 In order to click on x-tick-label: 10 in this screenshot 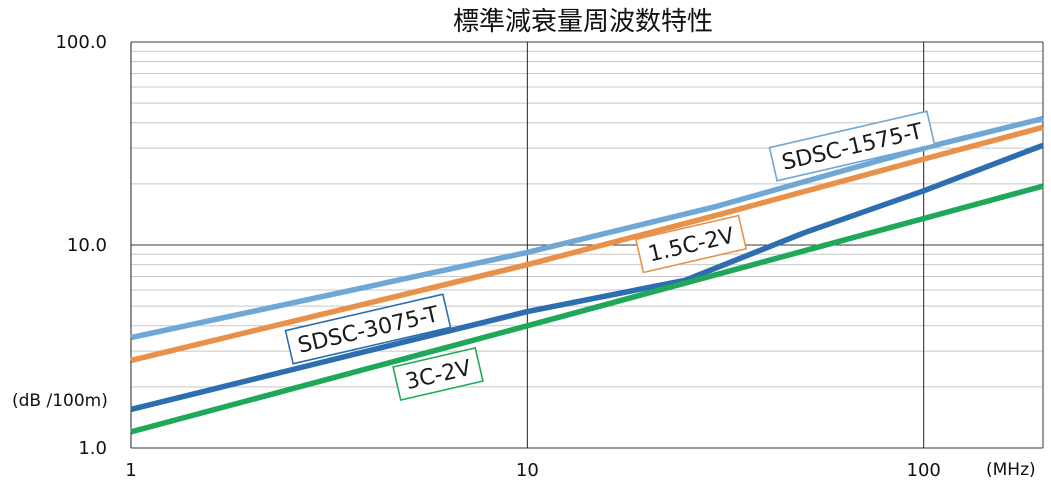, I will do `click(527, 470)`.